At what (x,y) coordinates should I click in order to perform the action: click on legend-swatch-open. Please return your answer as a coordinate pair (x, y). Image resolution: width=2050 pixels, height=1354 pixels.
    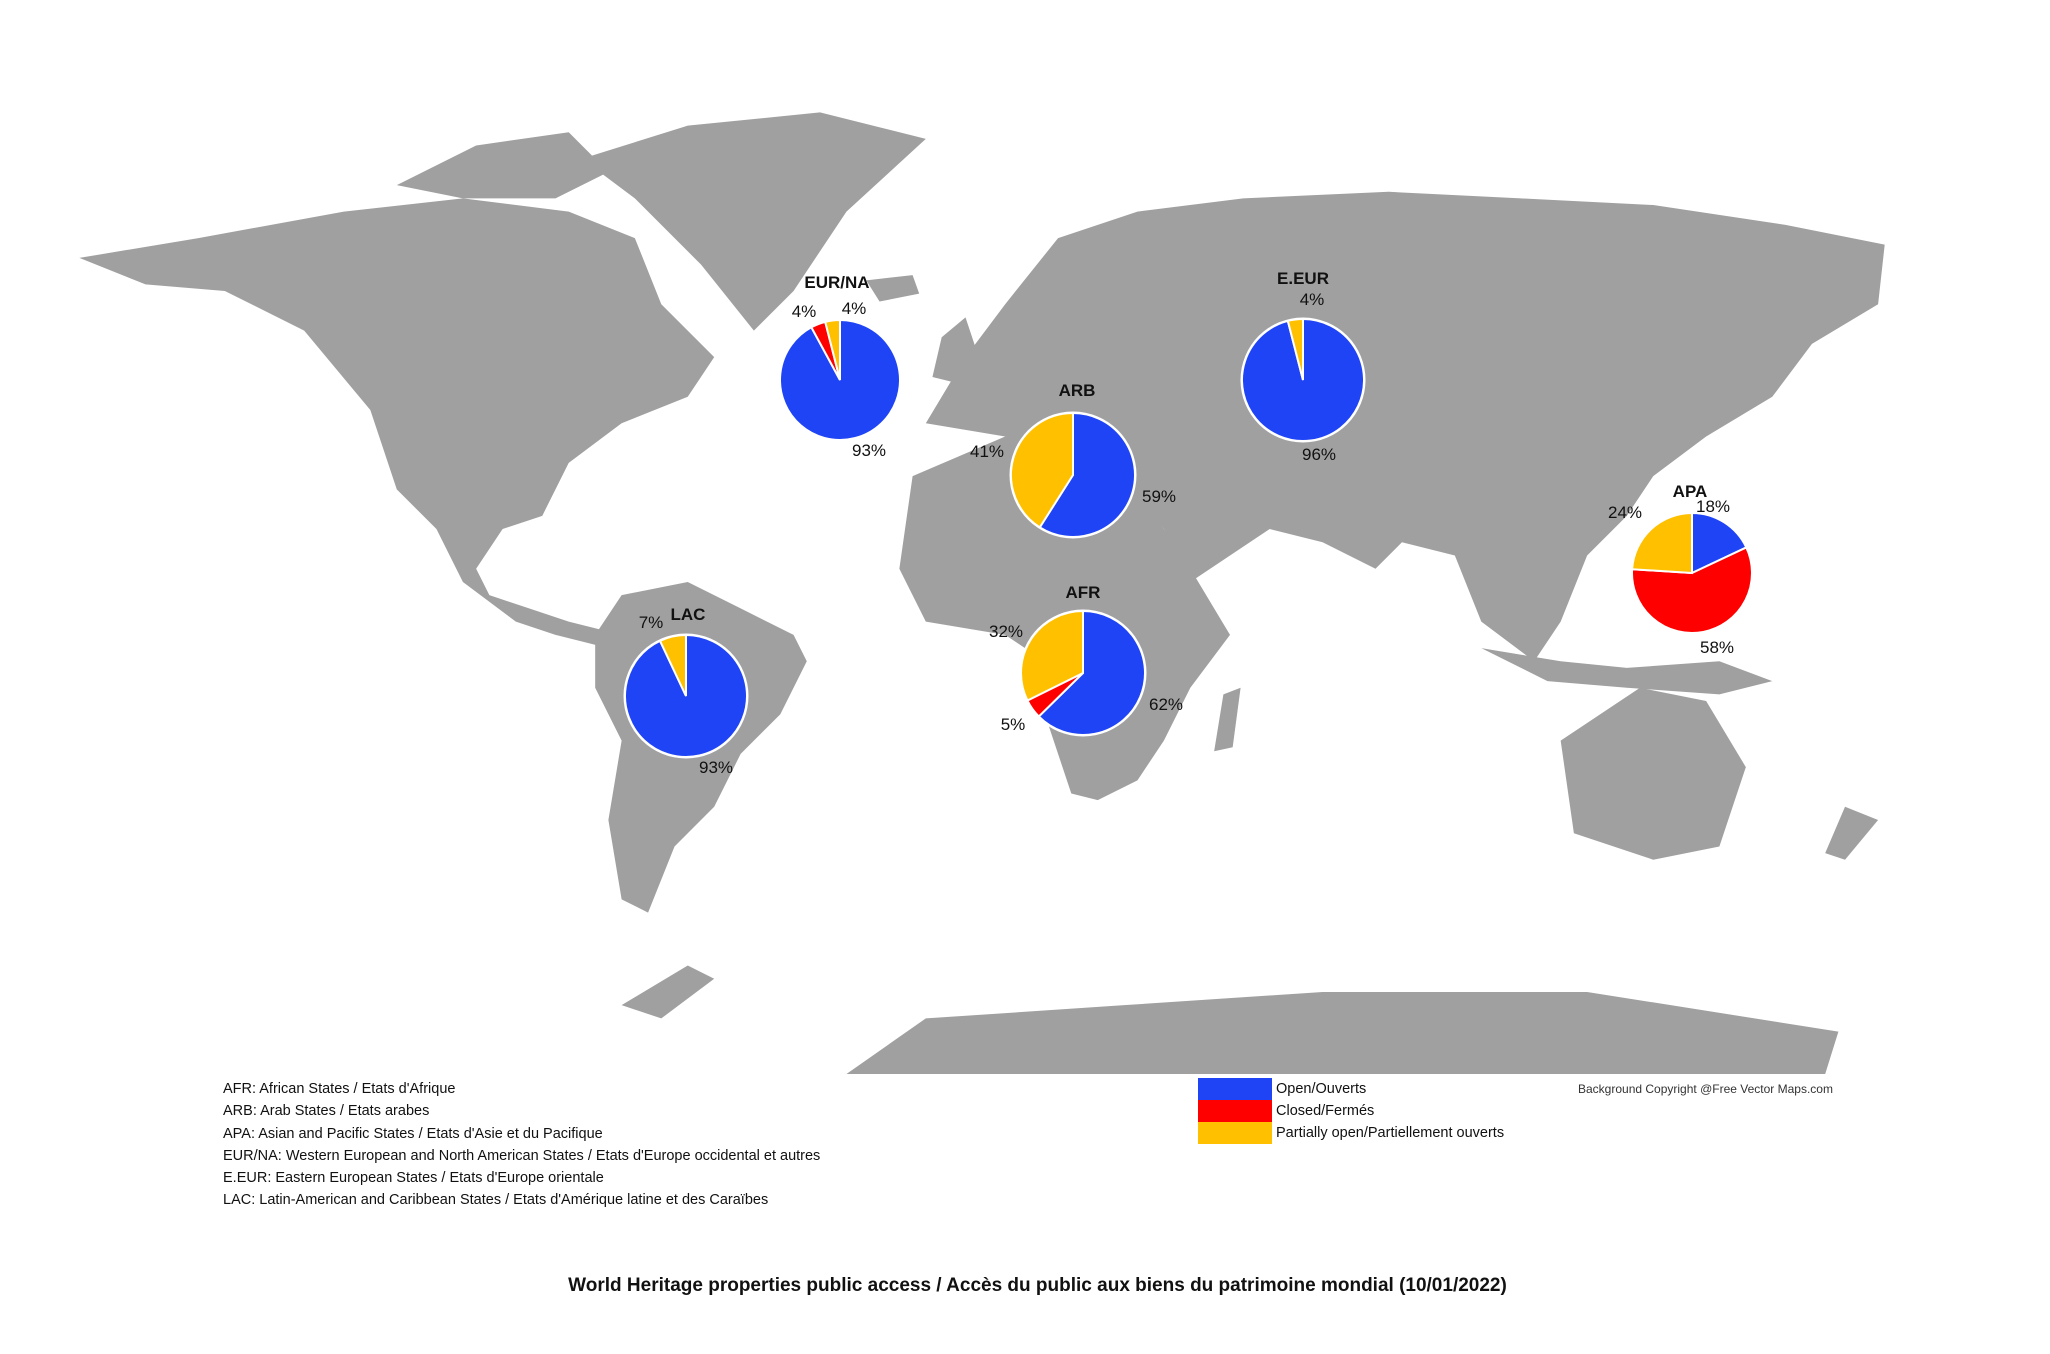
    Looking at the image, I should click on (1235, 1089).